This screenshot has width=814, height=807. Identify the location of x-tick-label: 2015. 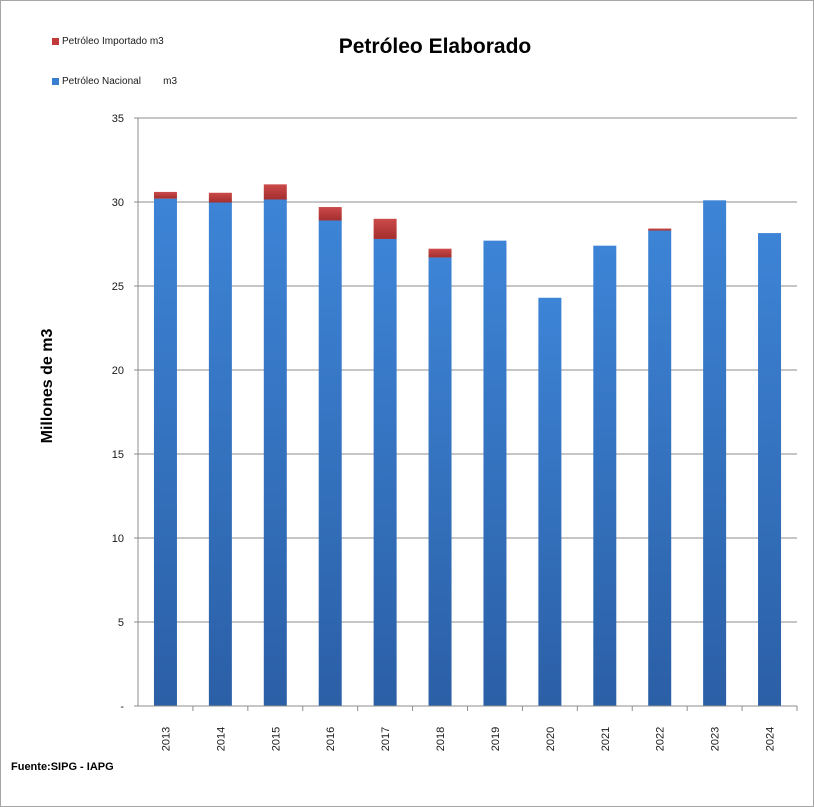
(276, 739).